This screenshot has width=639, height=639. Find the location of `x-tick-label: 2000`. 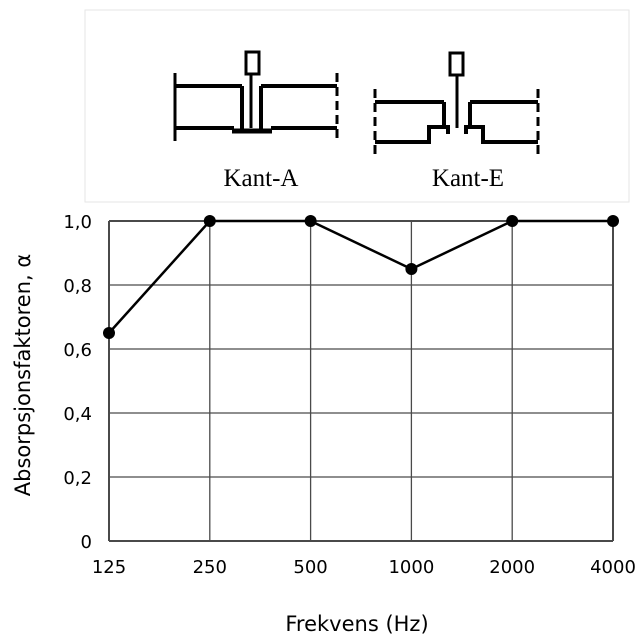

x-tick-label: 2000 is located at coordinates (512, 567).